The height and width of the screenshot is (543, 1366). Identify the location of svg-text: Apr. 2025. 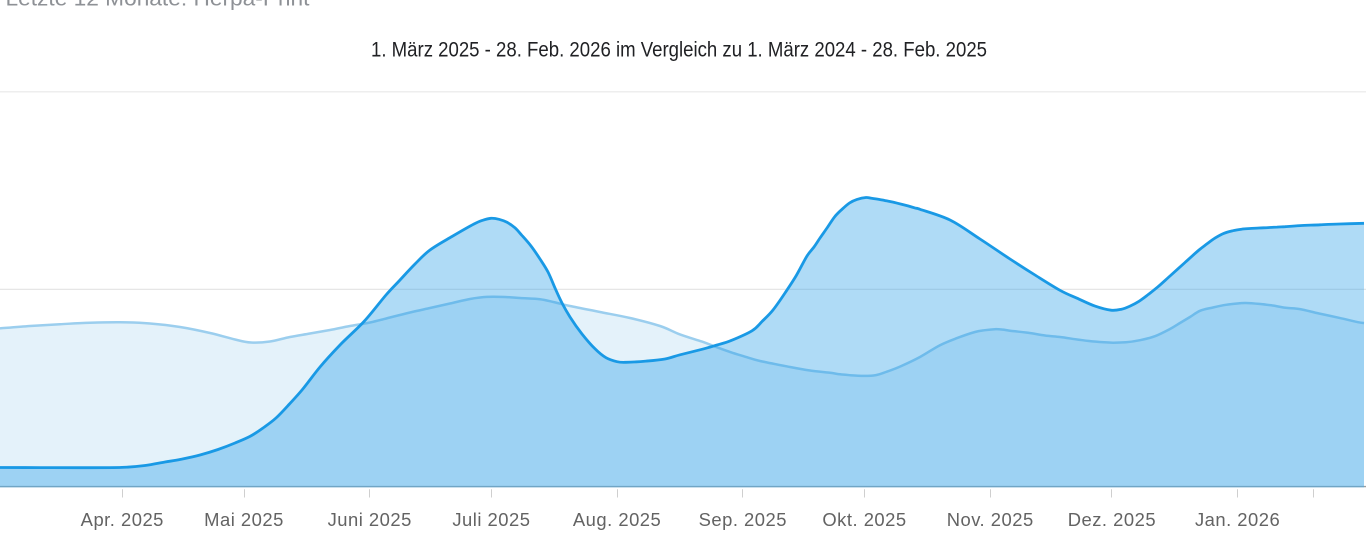
(122, 519).